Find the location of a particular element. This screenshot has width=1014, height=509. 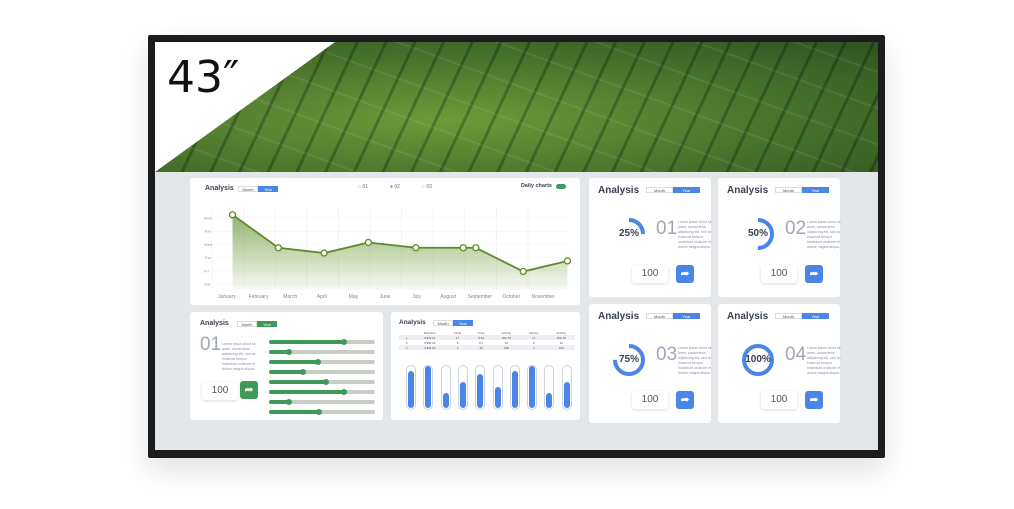

x-tick-label: April is located at coordinates (322, 297).